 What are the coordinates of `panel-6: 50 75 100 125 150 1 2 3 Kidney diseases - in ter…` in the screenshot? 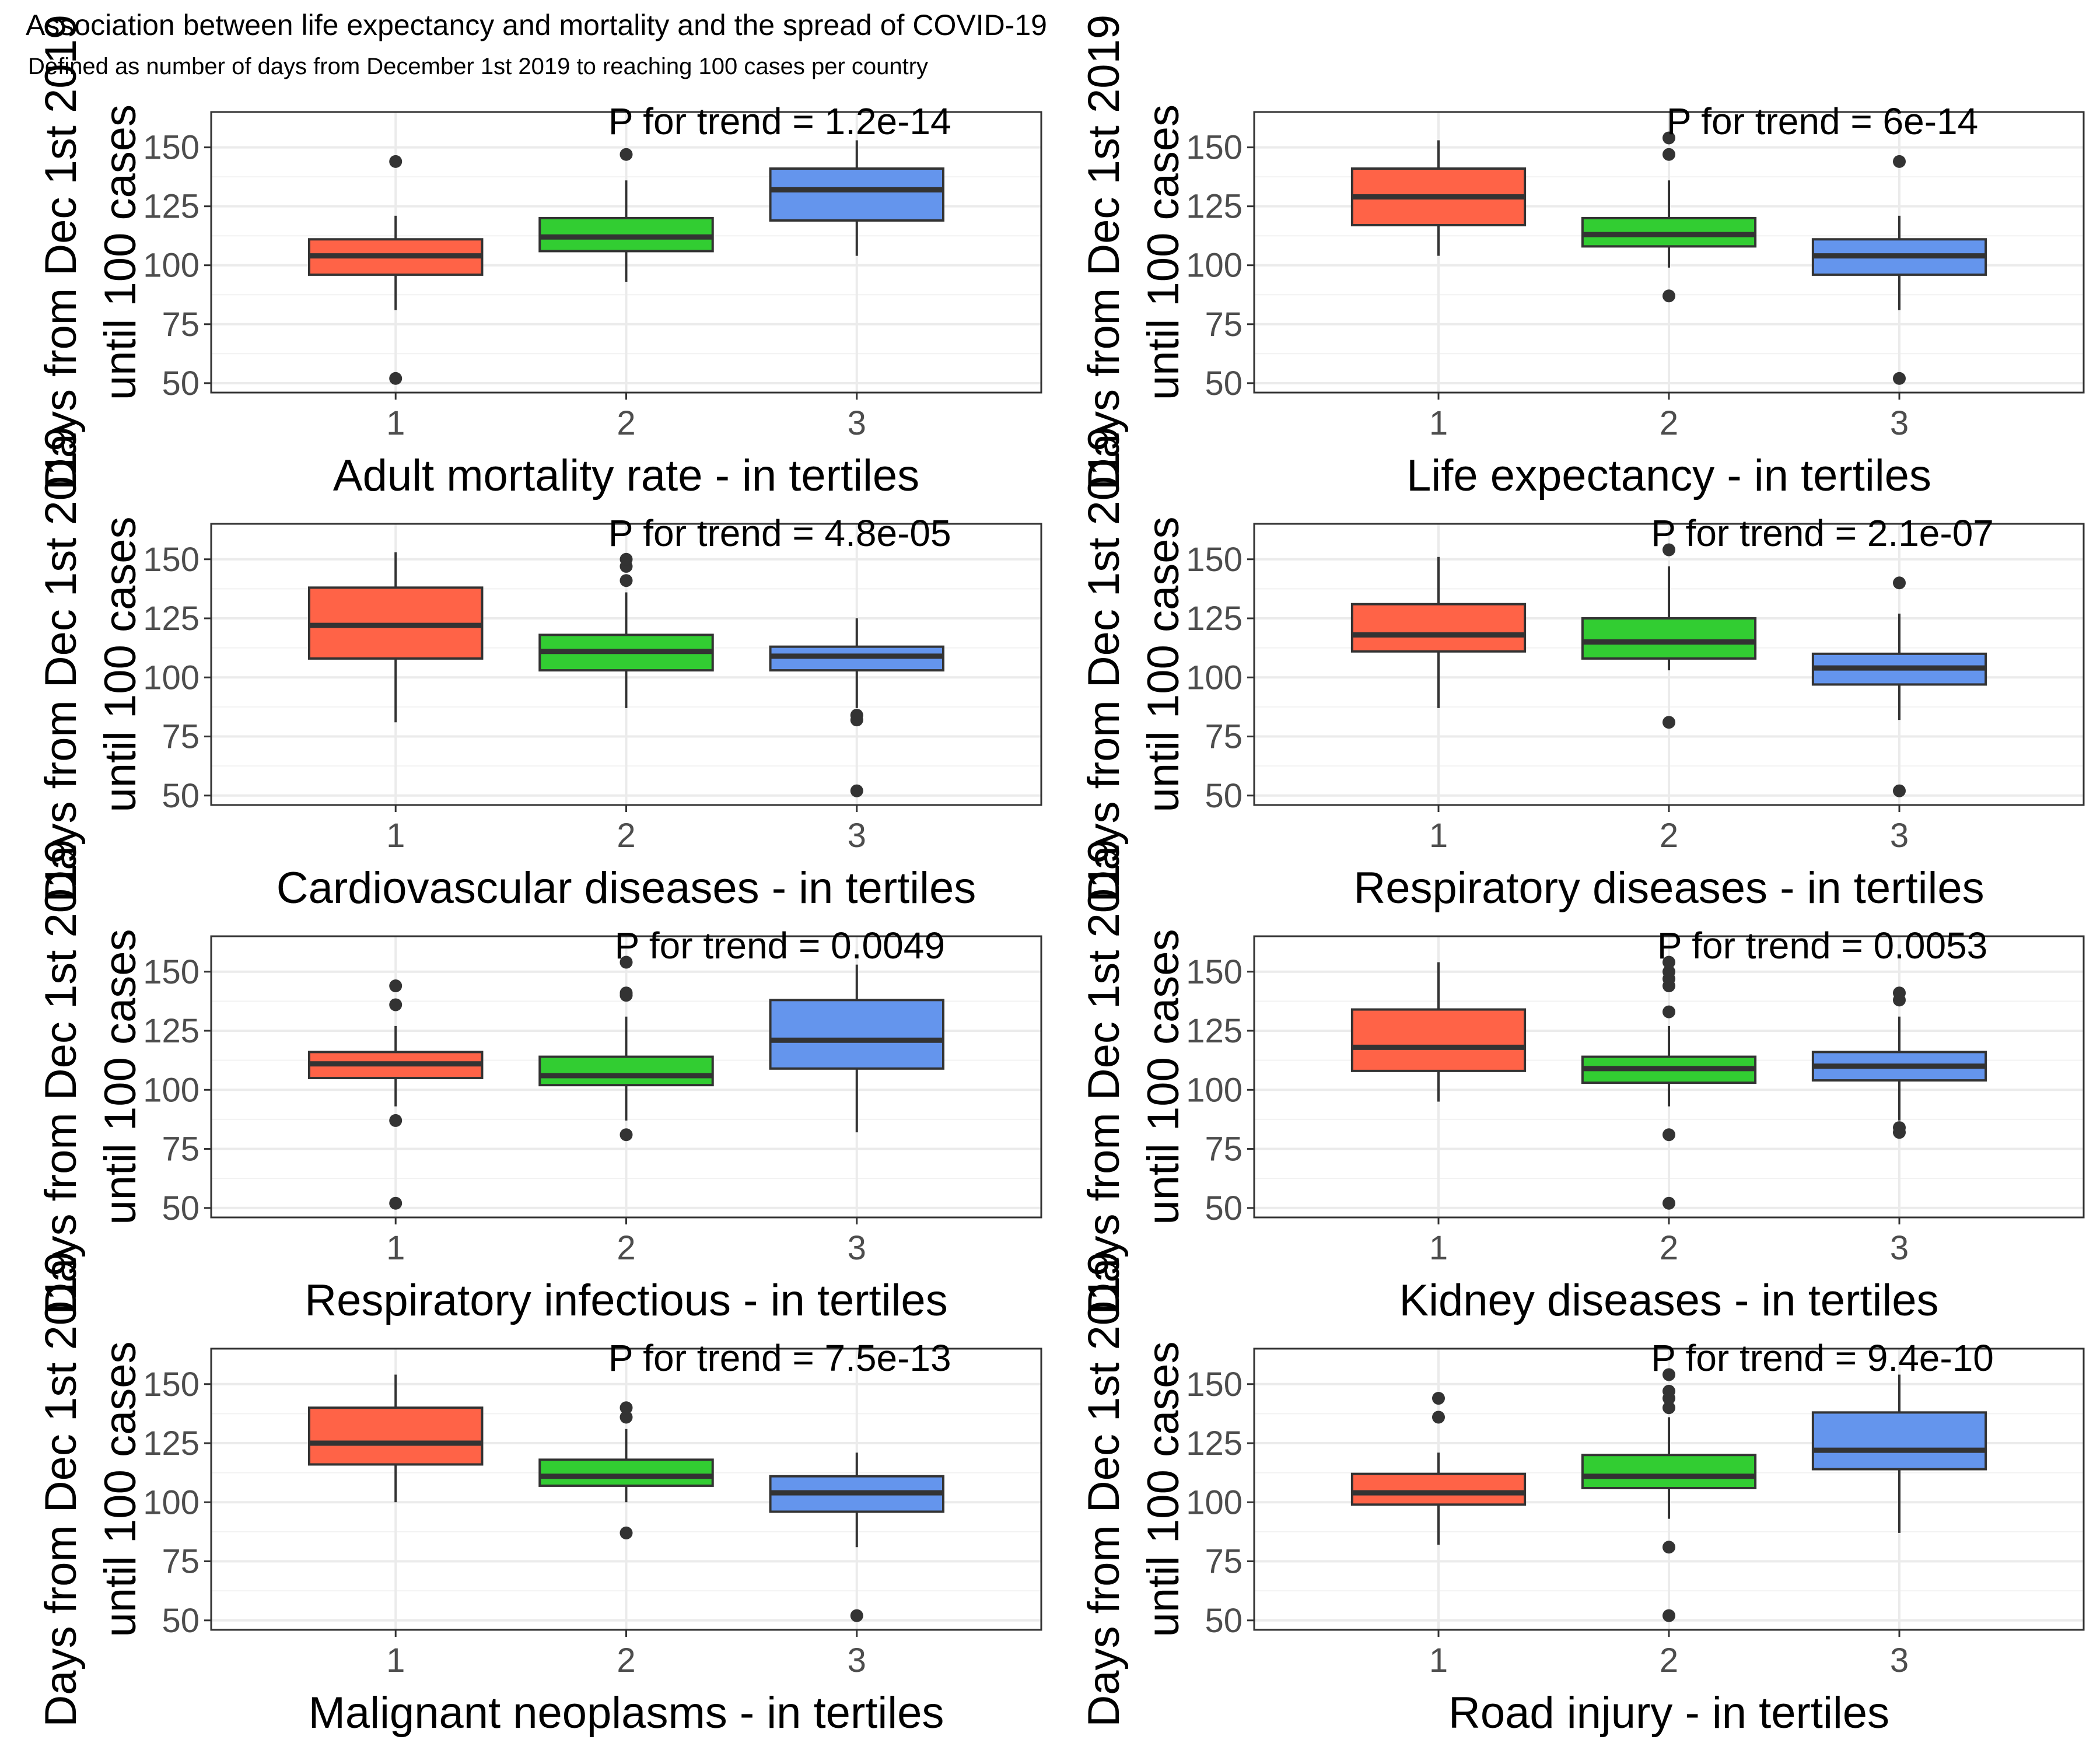 It's located at (1582, 1082).